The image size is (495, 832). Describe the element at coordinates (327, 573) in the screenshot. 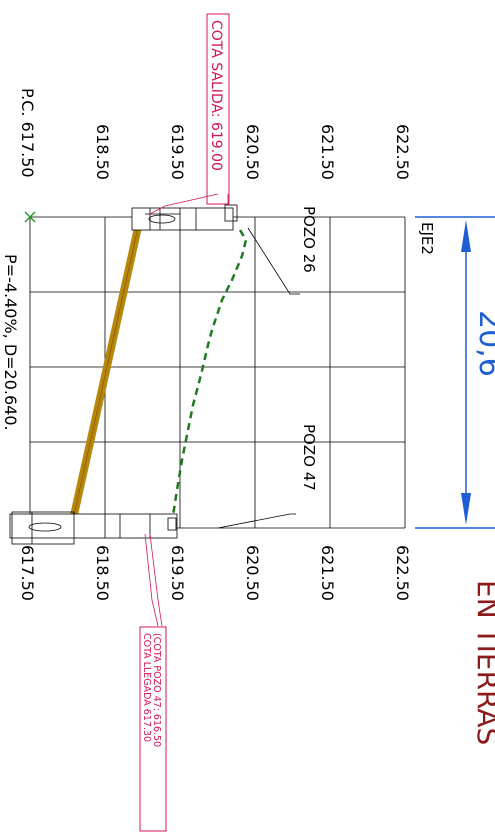

I see `elevation-label-right-621-50: 621.50` at that location.